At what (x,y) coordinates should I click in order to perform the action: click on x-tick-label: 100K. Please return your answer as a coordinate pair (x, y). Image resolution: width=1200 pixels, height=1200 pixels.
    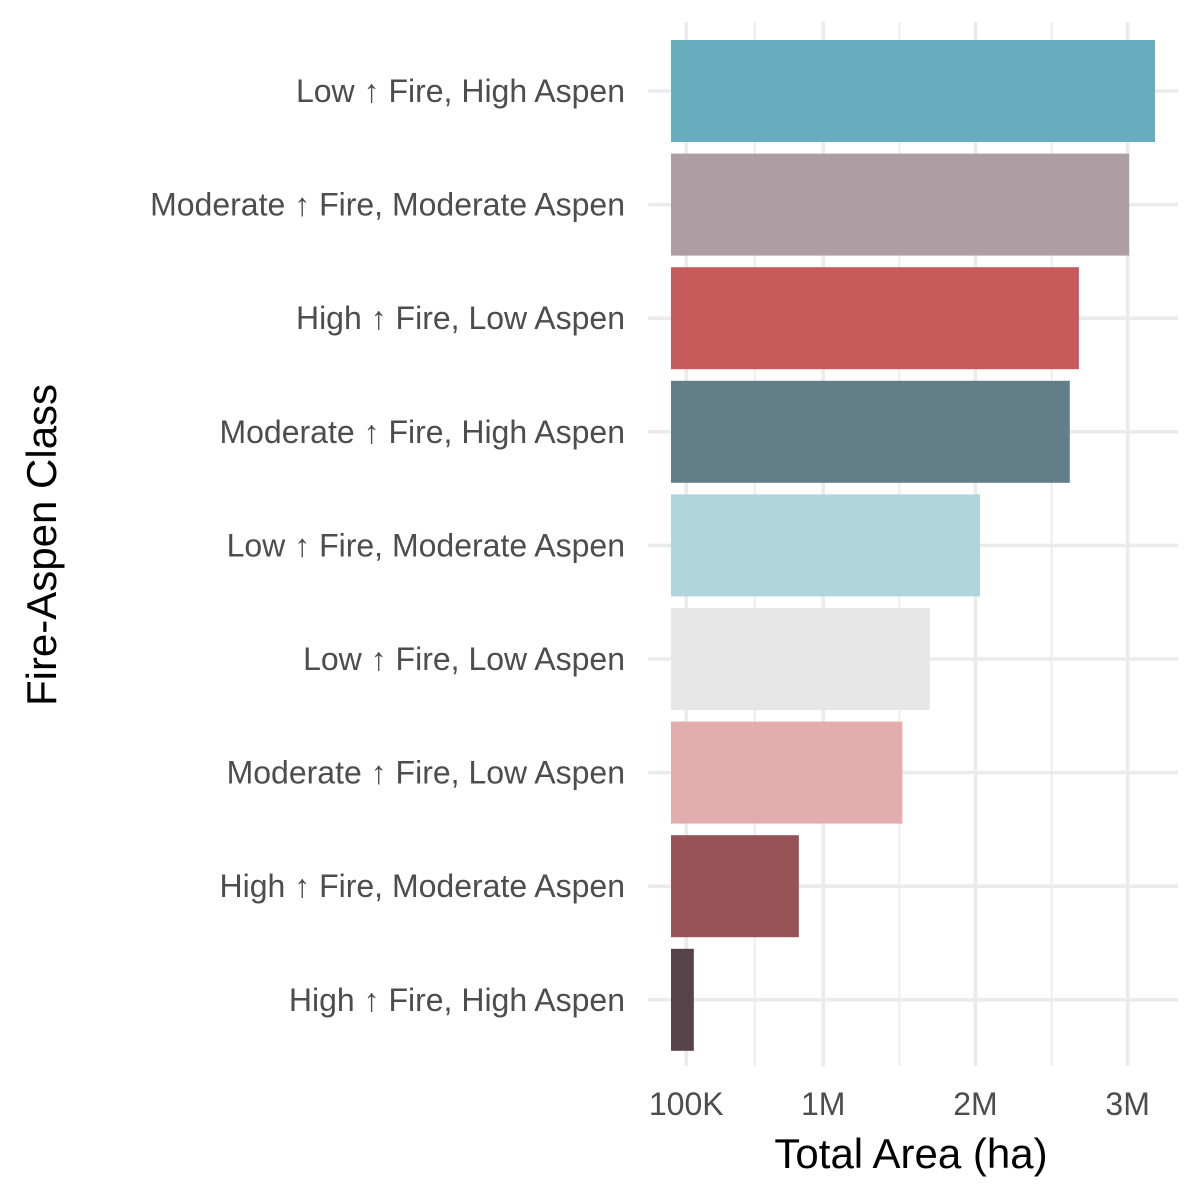
    Looking at the image, I should click on (686, 1104).